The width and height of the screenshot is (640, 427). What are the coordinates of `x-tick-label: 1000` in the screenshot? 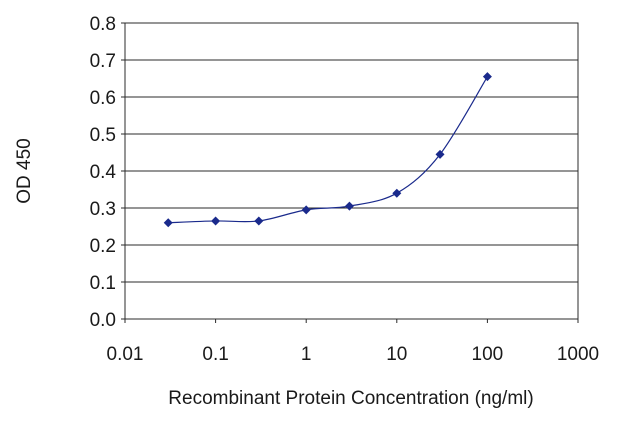 It's located at (578, 354).